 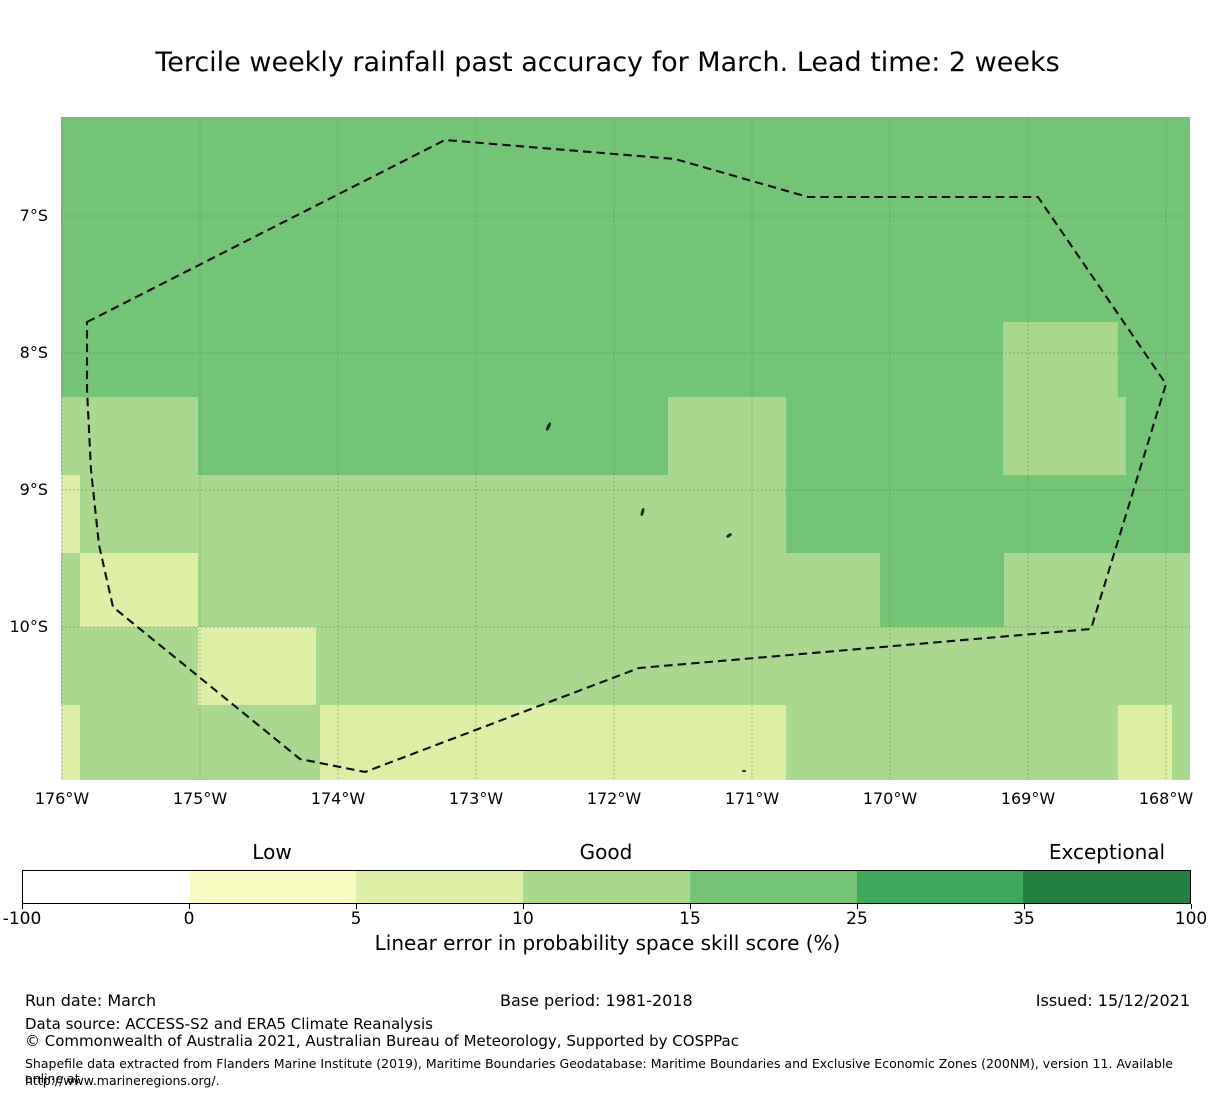 I want to click on footer-base-period: Base period: 1981-2018, so click(x=596, y=1000).